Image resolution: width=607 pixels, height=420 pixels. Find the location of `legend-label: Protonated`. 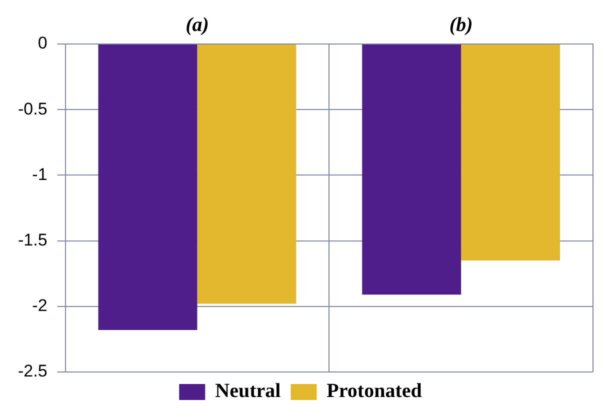

legend-label: Protonated is located at coordinates (374, 391).